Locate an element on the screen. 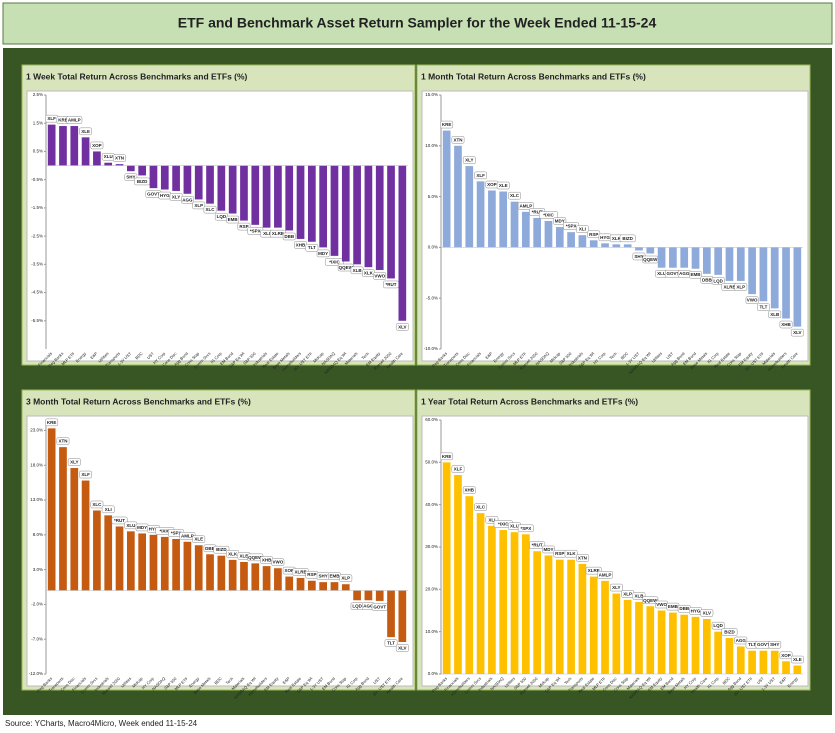 Image resolution: width=835 pixels, height=733 pixels. x-tick-label: BDC is located at coordinates (726, 681).